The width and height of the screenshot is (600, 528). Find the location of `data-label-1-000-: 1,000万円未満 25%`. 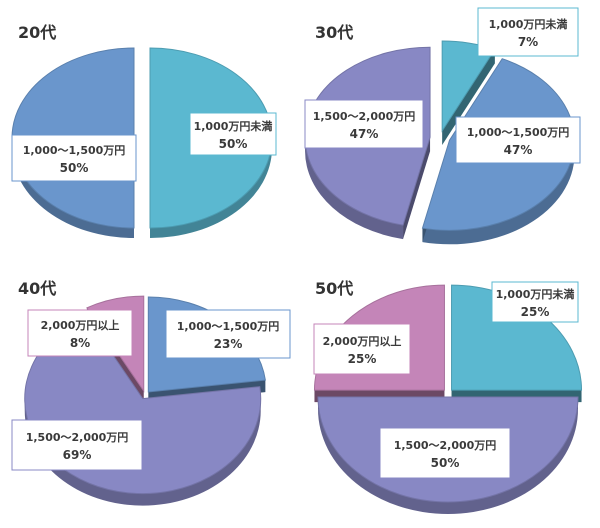

data-label-1-000-: 1,000万円未満 25% is located at coordinates (535, 302).